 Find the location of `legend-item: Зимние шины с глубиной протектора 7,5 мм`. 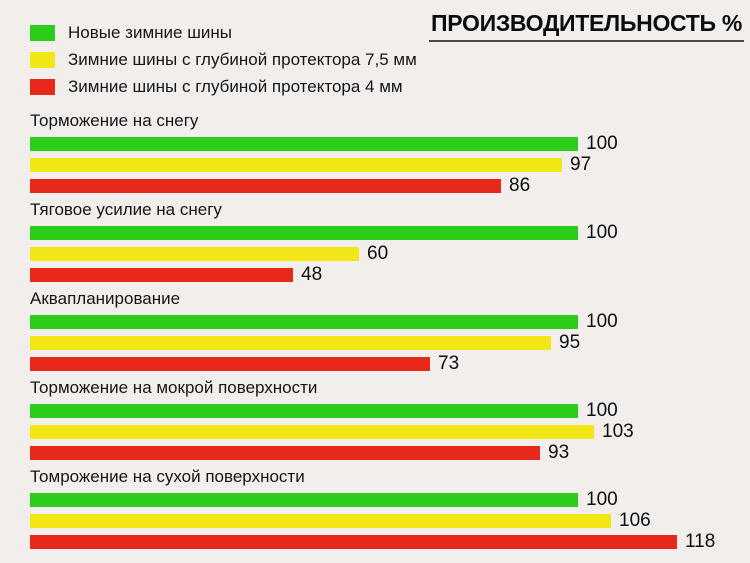

legend-item: Зимние шины с глубиной протектора 7,5 мм is located at coordinates (390, 59).